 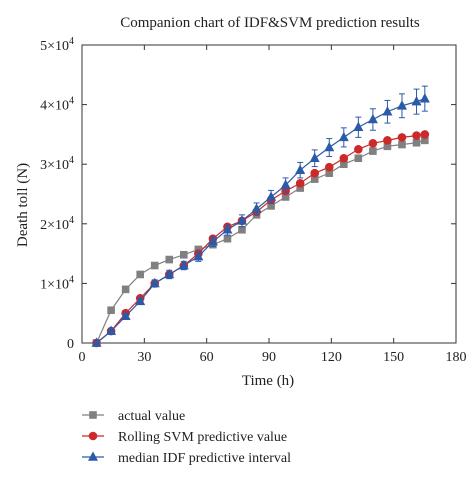 I want to click on legend-item-1: Rolling SVM predictive value, so click(x=184, y=437).